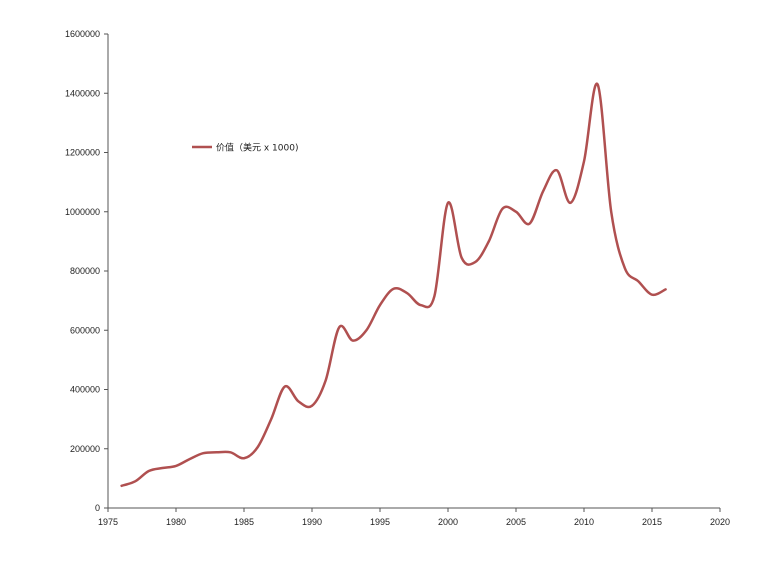  What do you see at coordinates (448, 522) in the screenshot?
I see `x-tick-label: 2000` at bounding box center [448, 522].